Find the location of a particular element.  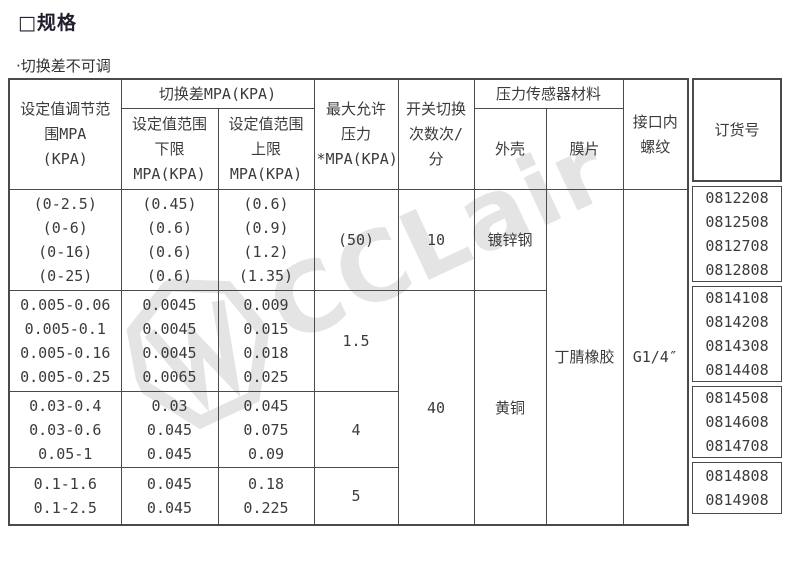

lower-cell-g1: (0.45) (0.6) (0.6) (0.6) is located at coordinates (169, 240).